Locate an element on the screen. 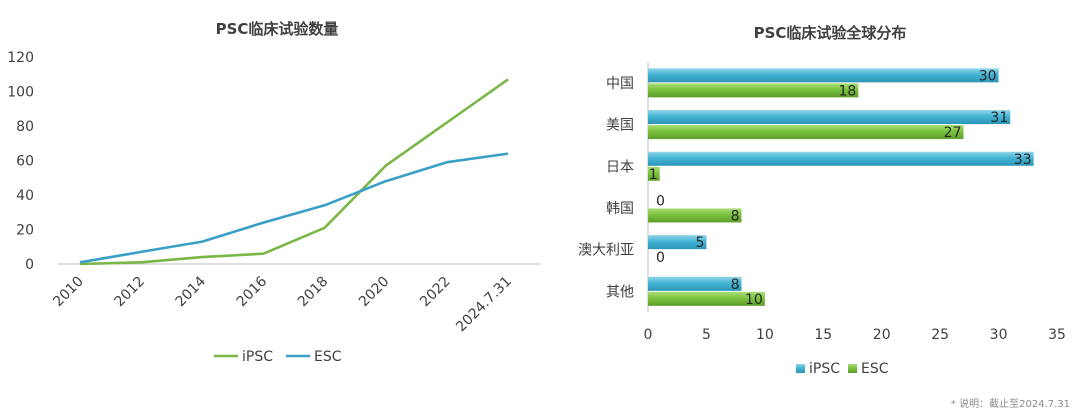 This screenshot has width=1080, height=416. bar-chart-title: PSC临床试验全球分布 is located at coordinates (830, 33).